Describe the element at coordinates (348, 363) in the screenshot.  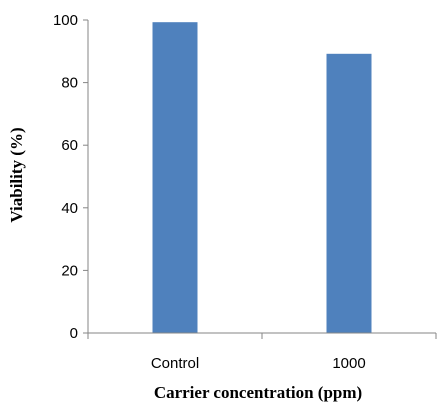
I see `x-tick-label: 1000` at that location.